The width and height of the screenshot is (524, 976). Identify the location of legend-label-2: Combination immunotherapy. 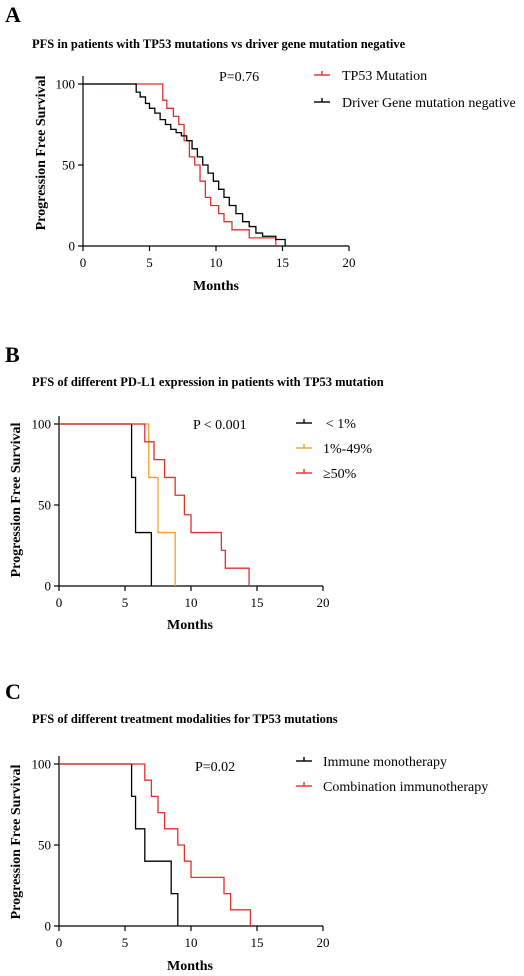
(405, 787).